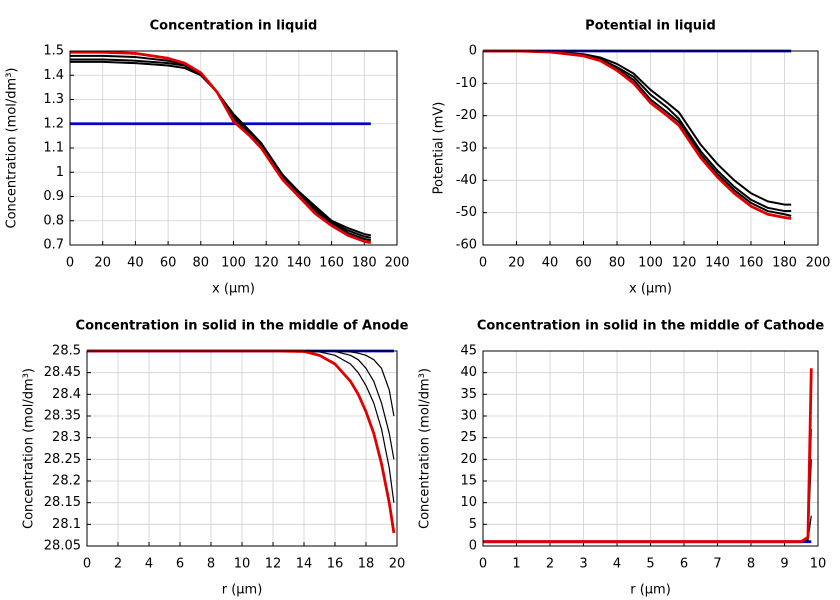  I want to click on y-tick-label: 1.1, so click(53, 148).